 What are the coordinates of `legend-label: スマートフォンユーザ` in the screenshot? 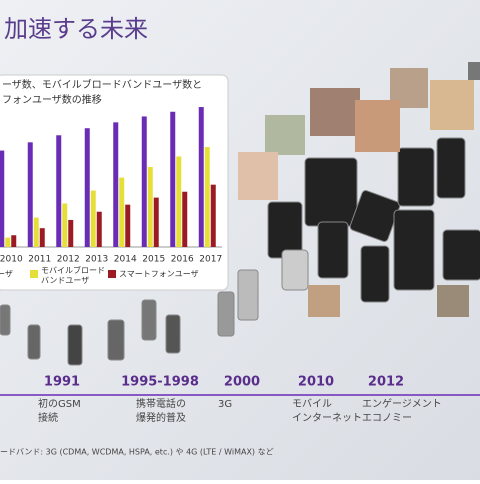 It's located at (159, 274).